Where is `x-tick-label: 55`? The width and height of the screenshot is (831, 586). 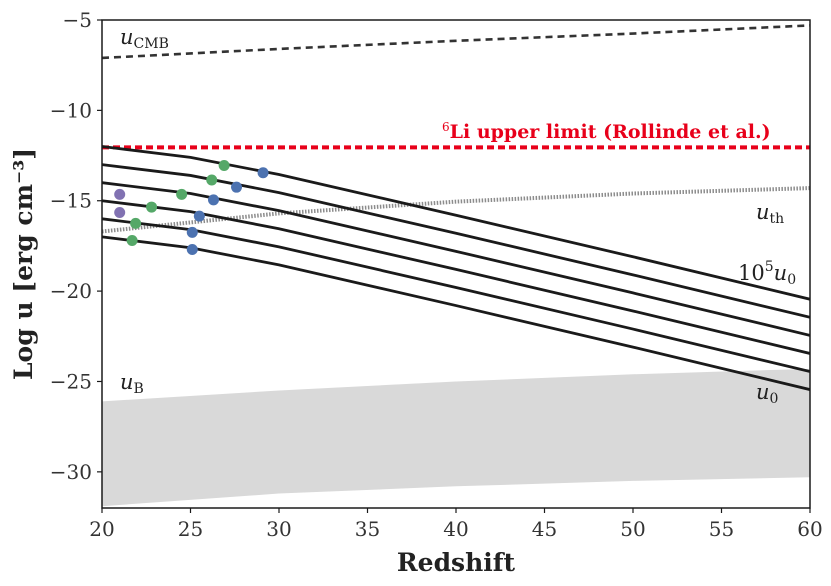
x-tick-label: 55 is located at coordinates (721, 529).